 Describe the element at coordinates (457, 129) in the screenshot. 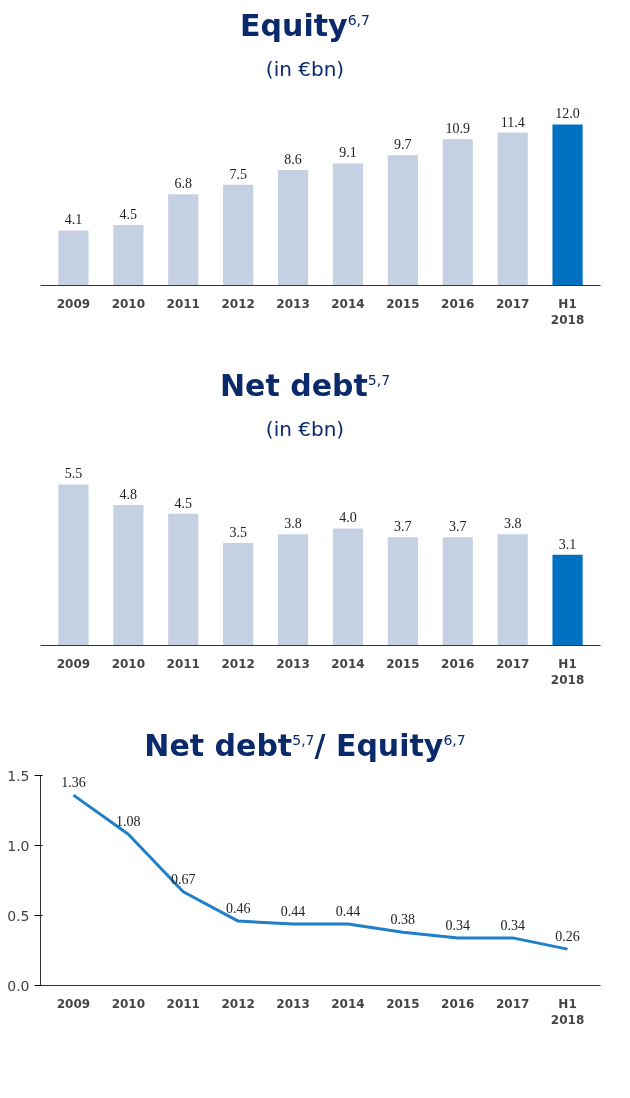

I see `data-label: 10.9` at that location.